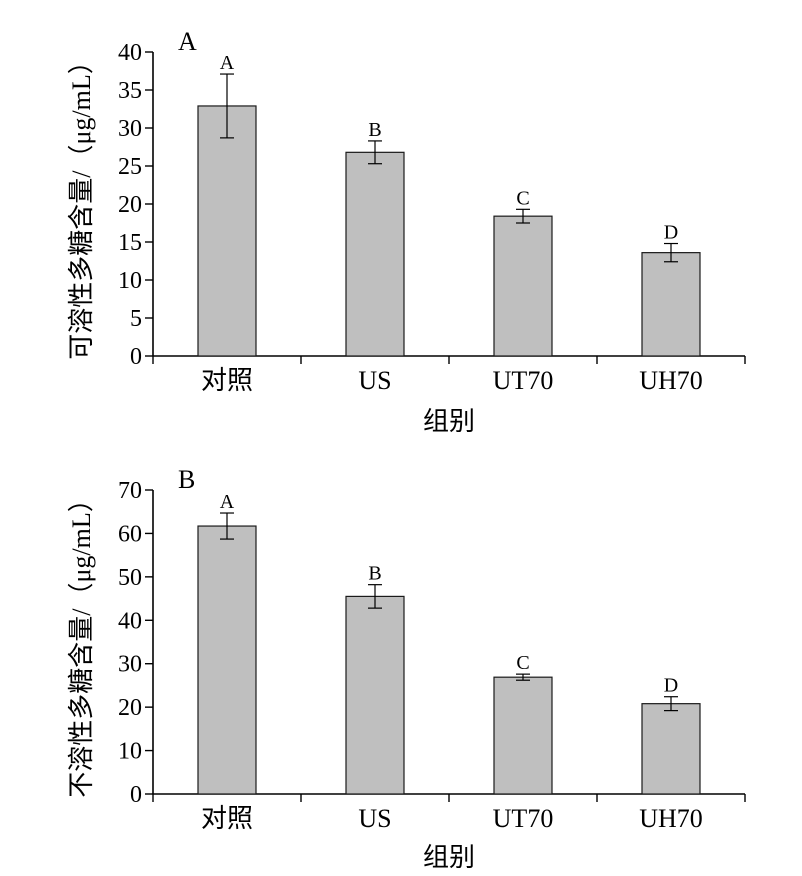 The image size is (802, 876). What do you see at coordinates (136, 319) in the screenshot?
I see `y-tick-label: 5` at bounding box center [136, 319].